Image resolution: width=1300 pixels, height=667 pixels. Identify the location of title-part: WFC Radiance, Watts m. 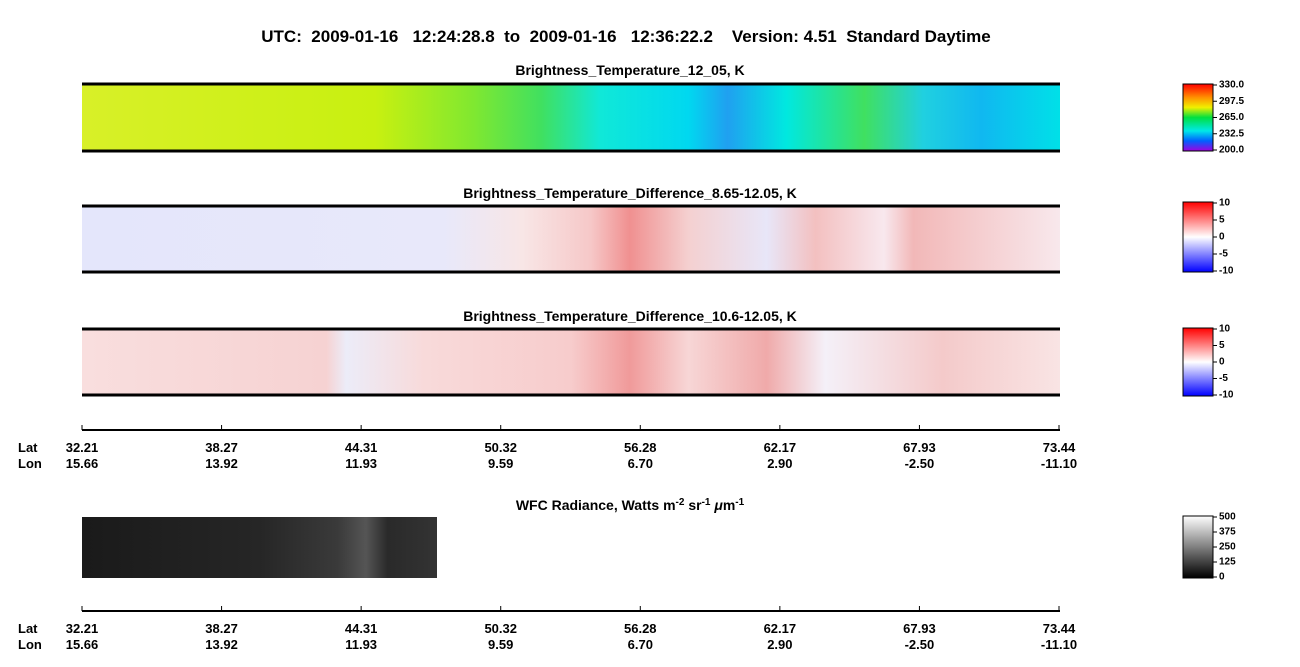
(596, 505).